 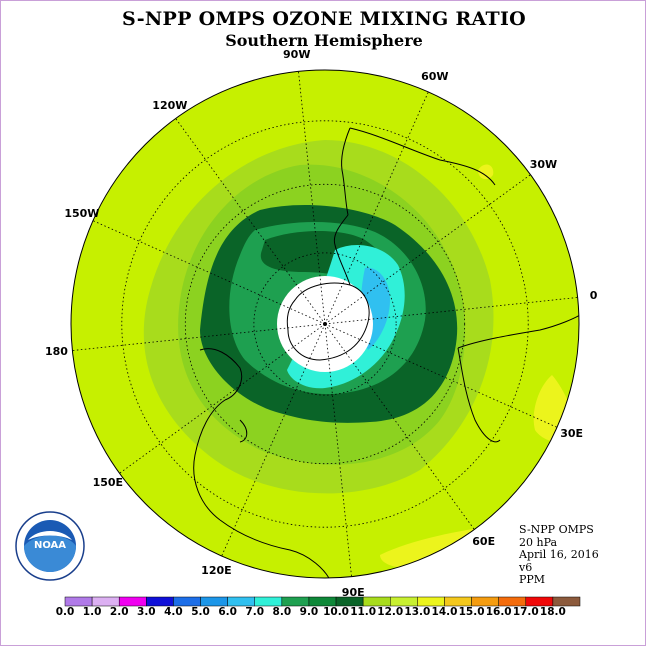 What do you see at coordinates (525, 612) in the screenshot?
I see `colorbar-tick-label: 17.0` at bounding box center [525, 612].